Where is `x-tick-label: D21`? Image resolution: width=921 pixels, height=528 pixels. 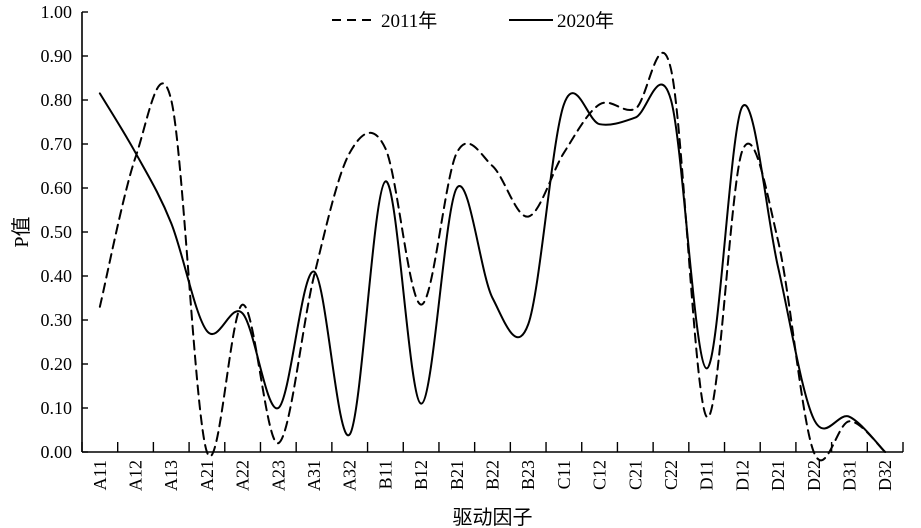
x-tick-label: D21 is located at coordinates (778, 475).